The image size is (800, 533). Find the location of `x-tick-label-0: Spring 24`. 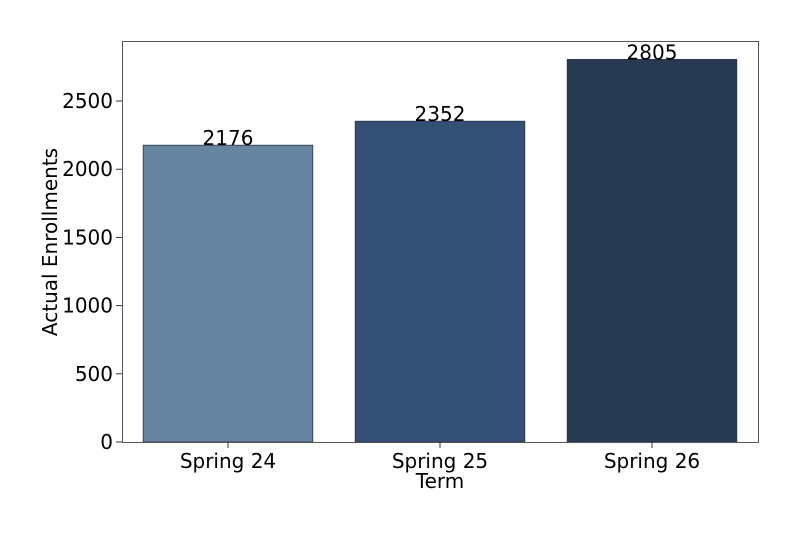

x-tick-label-0: Spring 24 is located at coordinates (228, 461).